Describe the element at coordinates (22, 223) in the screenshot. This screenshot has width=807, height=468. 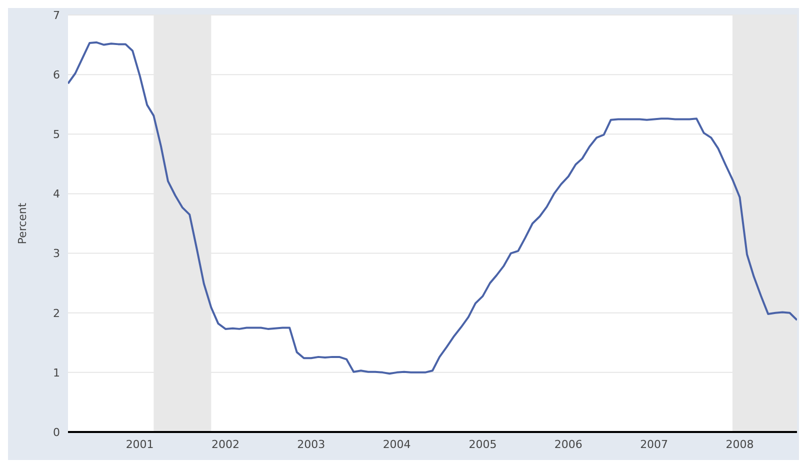
I see `y-axis-title: Percent` at that location.